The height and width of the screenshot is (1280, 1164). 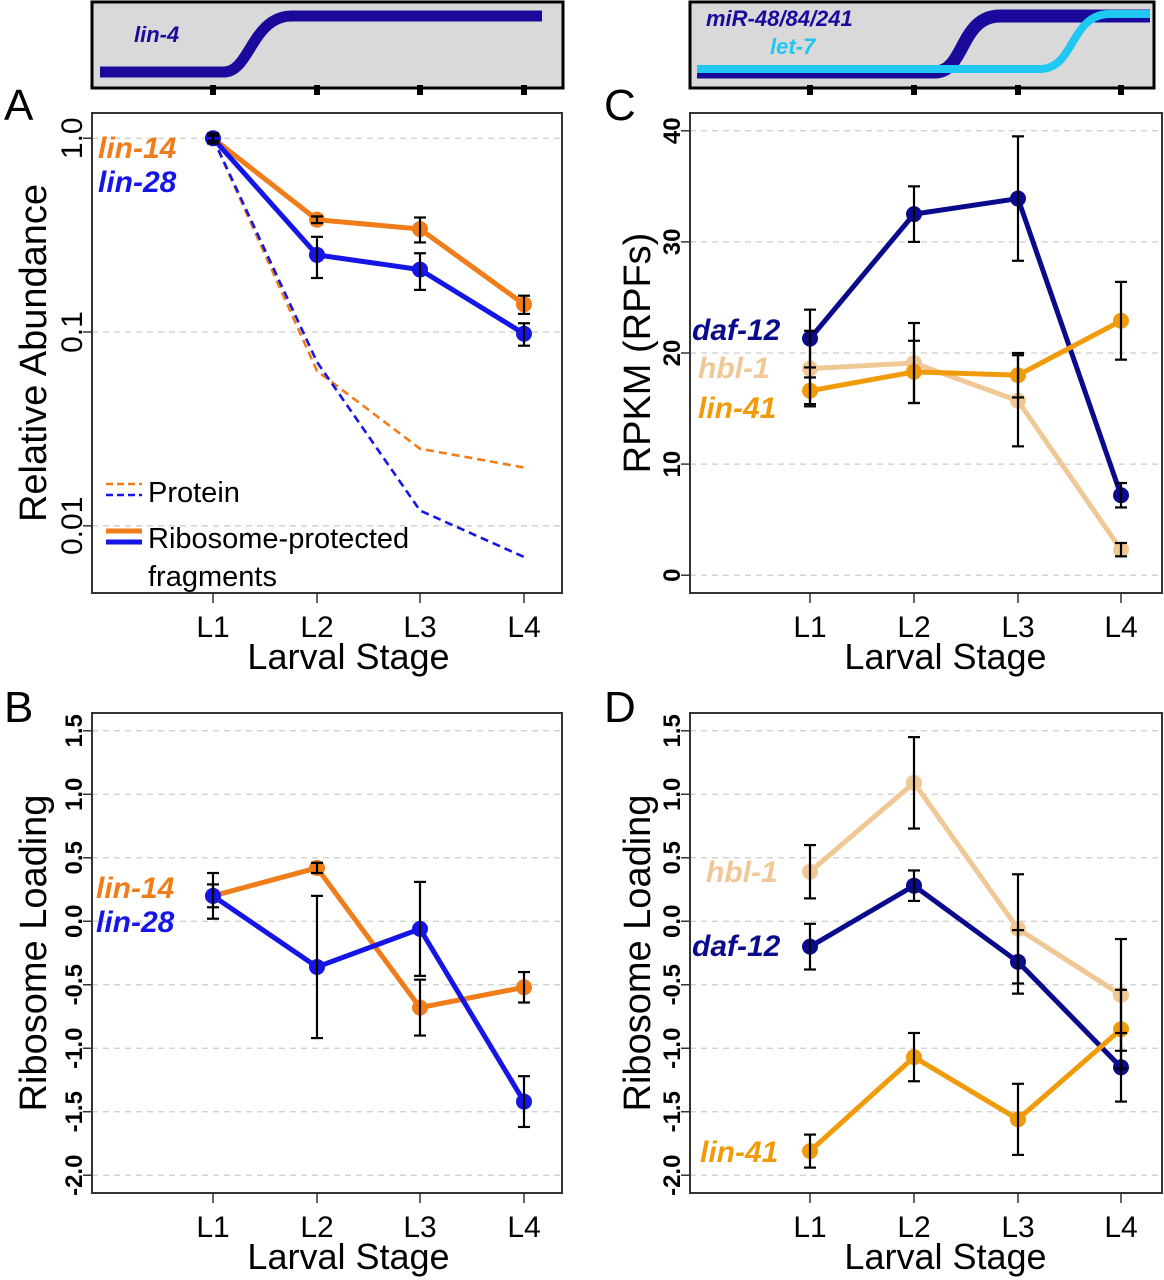 I want to click on mirna-timeline: lin-4, so click(x=327, y=47).